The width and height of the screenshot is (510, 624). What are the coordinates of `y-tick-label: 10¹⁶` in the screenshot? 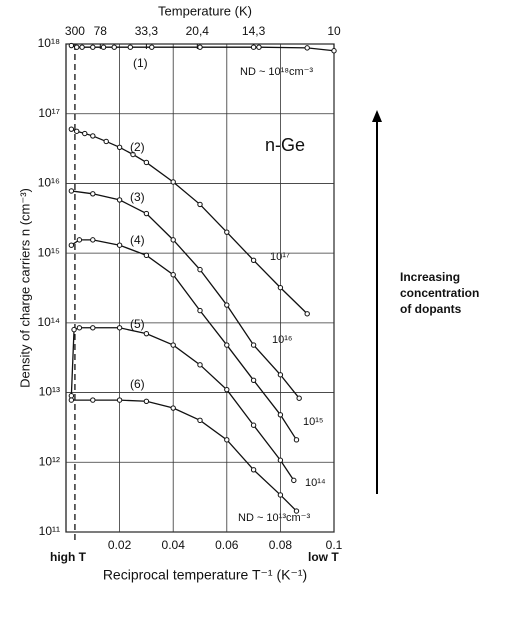 It's located at (49, 183).